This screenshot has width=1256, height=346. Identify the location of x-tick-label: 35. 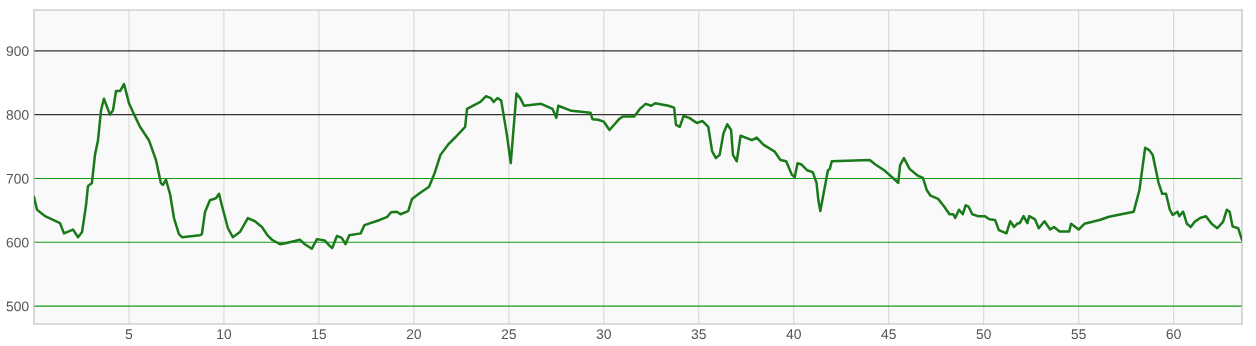
(698, 334).